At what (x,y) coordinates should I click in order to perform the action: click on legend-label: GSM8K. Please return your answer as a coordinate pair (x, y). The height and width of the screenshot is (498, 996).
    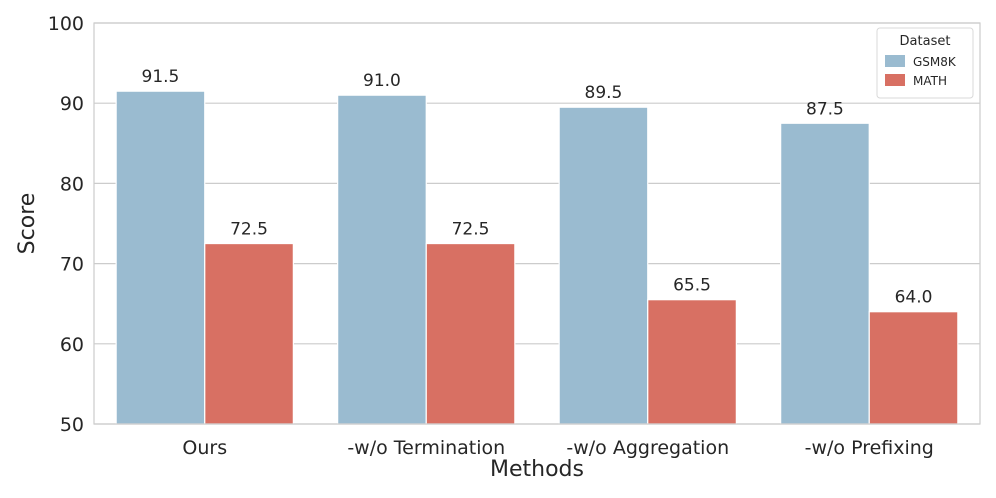
    Looking at the image, I should click on (935, 62).